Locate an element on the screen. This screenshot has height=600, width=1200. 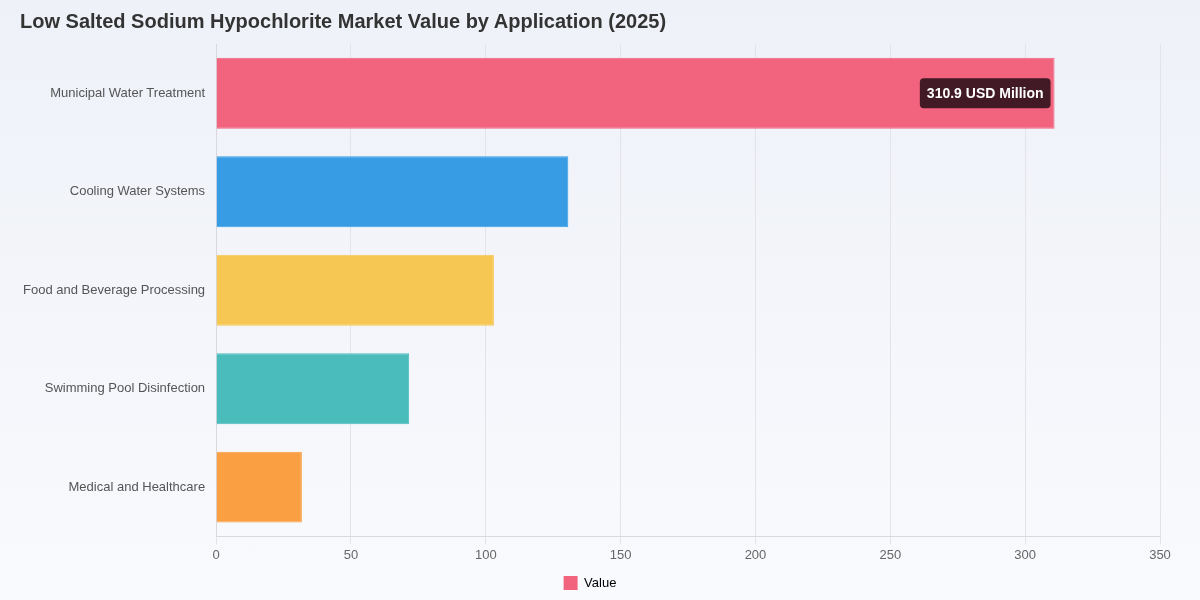
data-label: 310.9 USD Million is located at coordinates (985, 93).